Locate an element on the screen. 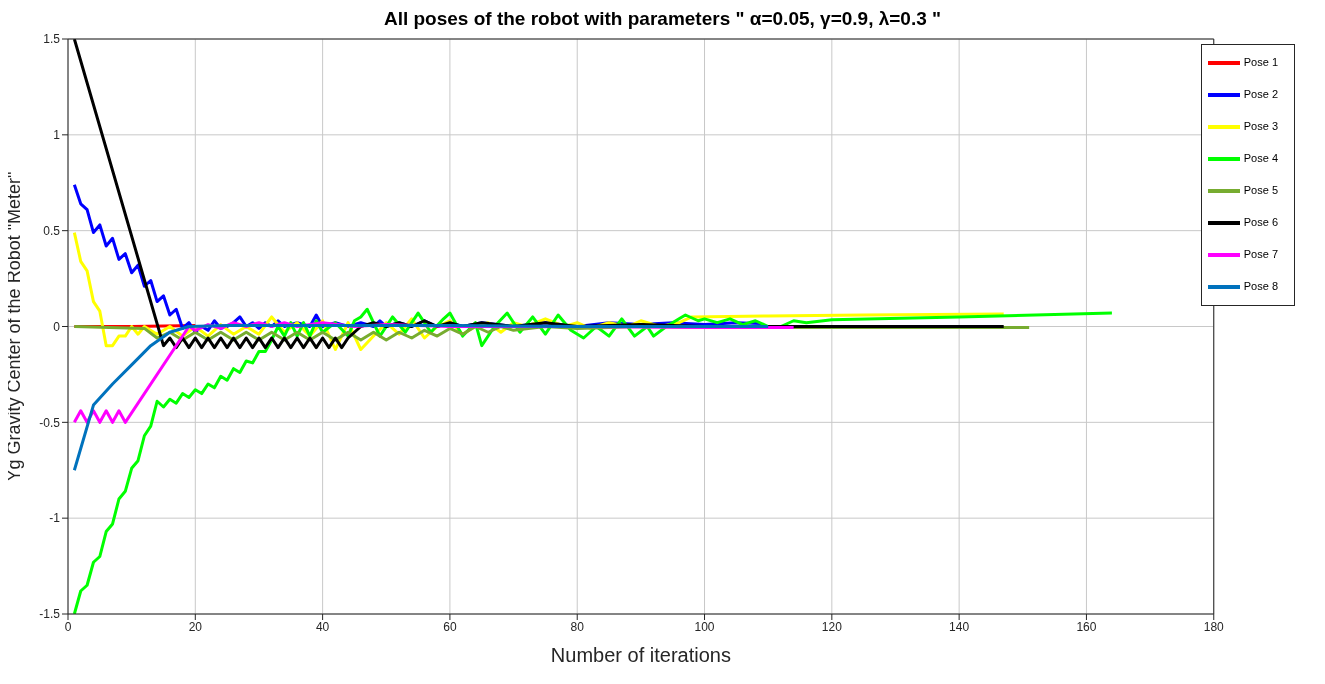 The image size is (1325, 684). y-tick-label: 1 is located at coordinates (57, 135).